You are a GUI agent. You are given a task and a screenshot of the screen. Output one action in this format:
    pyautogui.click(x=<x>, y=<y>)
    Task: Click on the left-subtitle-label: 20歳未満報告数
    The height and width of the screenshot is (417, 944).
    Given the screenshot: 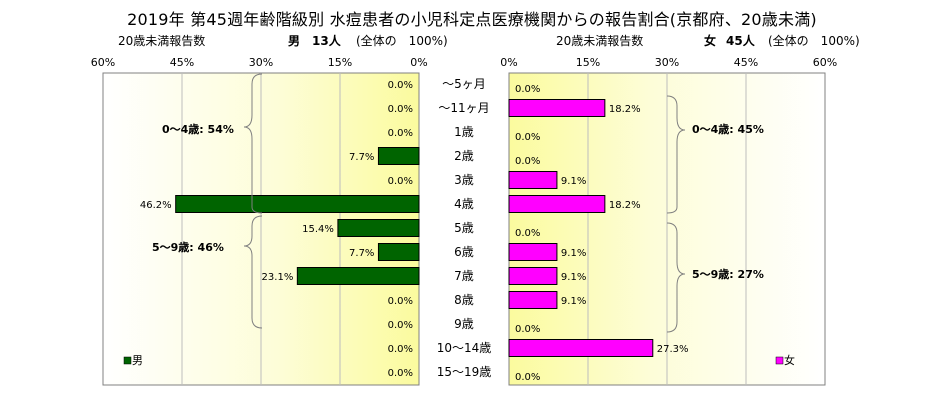 What is the action you would take?
    pyautogui.click(x=161, y=40)
    